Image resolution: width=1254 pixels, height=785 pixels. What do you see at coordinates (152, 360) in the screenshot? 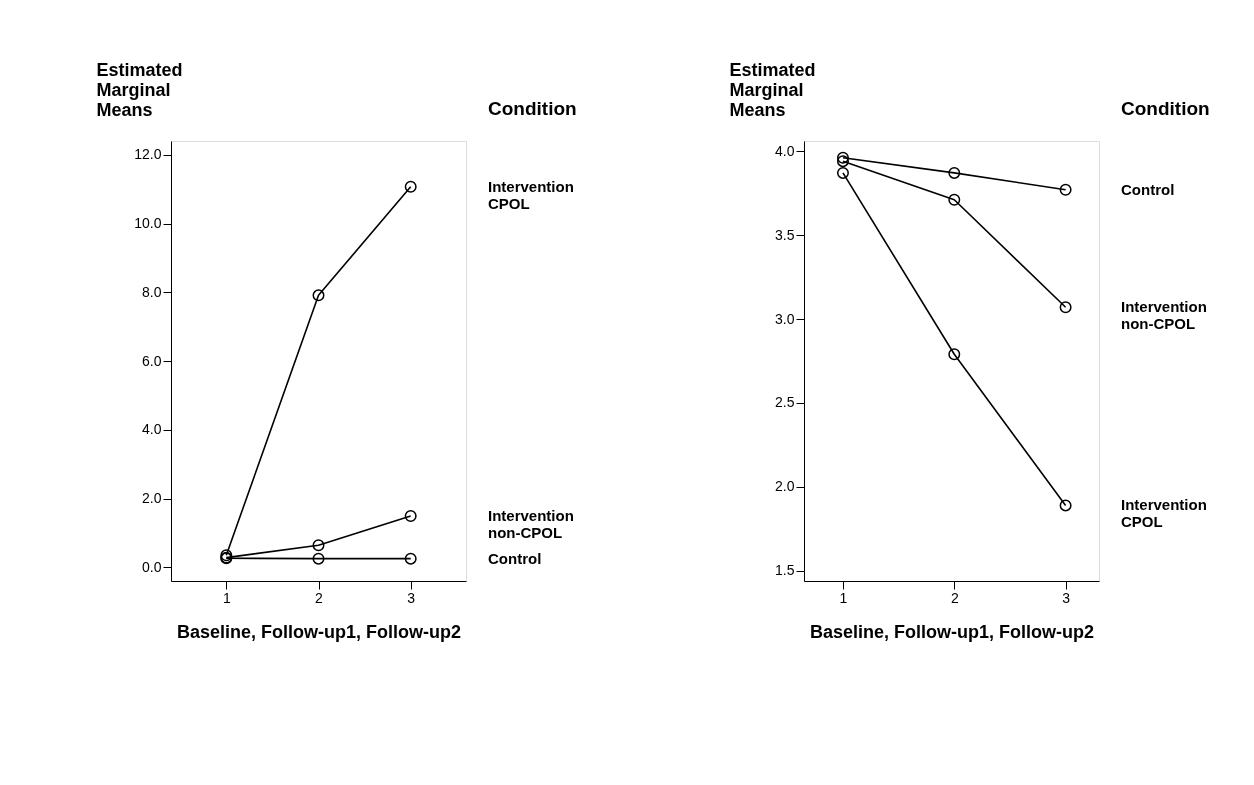
I see `y-tick-label: 6.0` at bounding box center [152, 360].